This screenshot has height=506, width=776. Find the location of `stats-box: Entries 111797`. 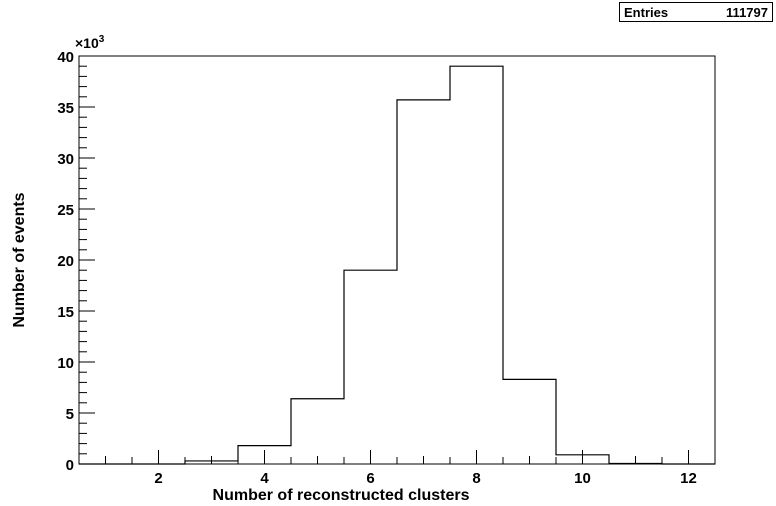

stats-box: Entries 111797 is located at coordinates (696, 12).